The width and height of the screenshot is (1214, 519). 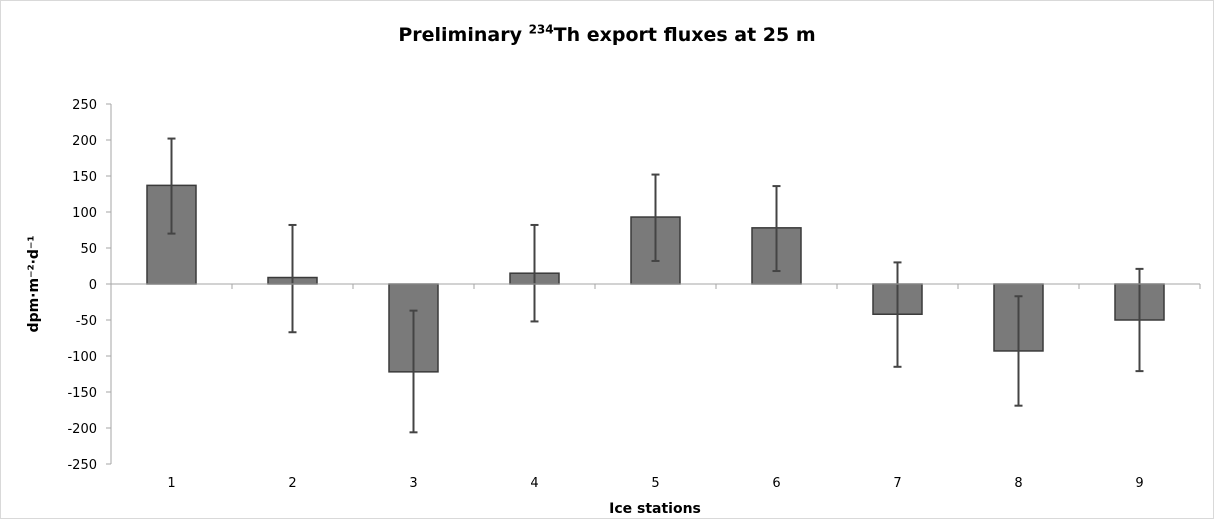 I want to click on y-tick-label: -50, so click(x=86, y=321).